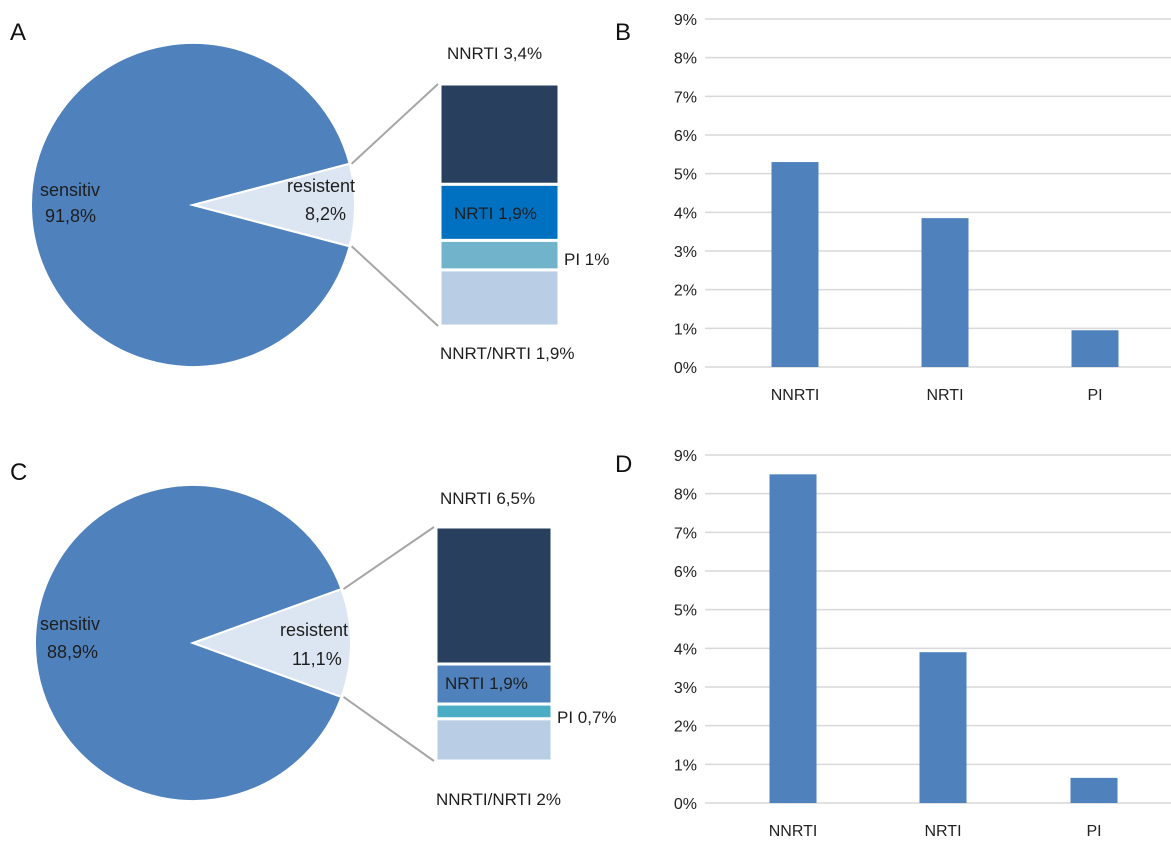  What do you see at coordinates (1094, 790) in the screenshot?
I see `bar-pi-d` at bounding box center [1094, 790].